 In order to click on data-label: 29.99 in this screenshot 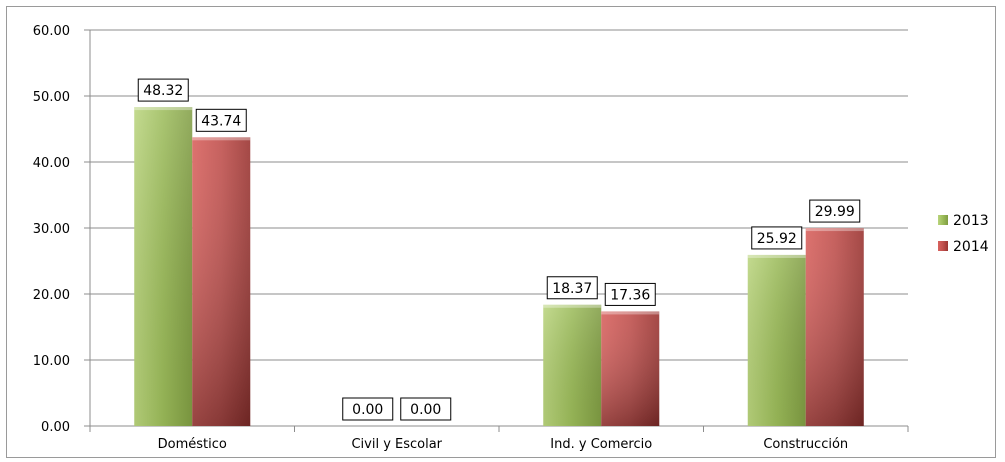, I will do `click(835, 212)`.